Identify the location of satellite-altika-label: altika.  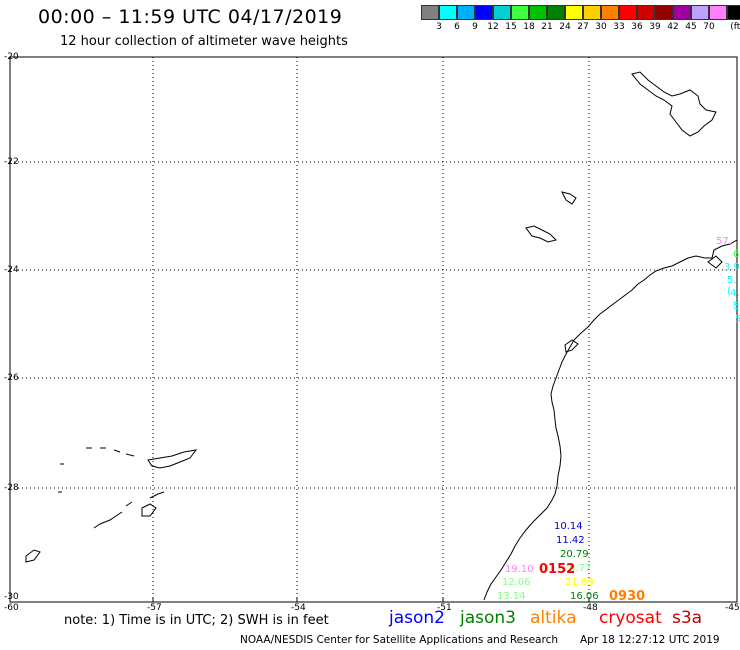
(553, 618).